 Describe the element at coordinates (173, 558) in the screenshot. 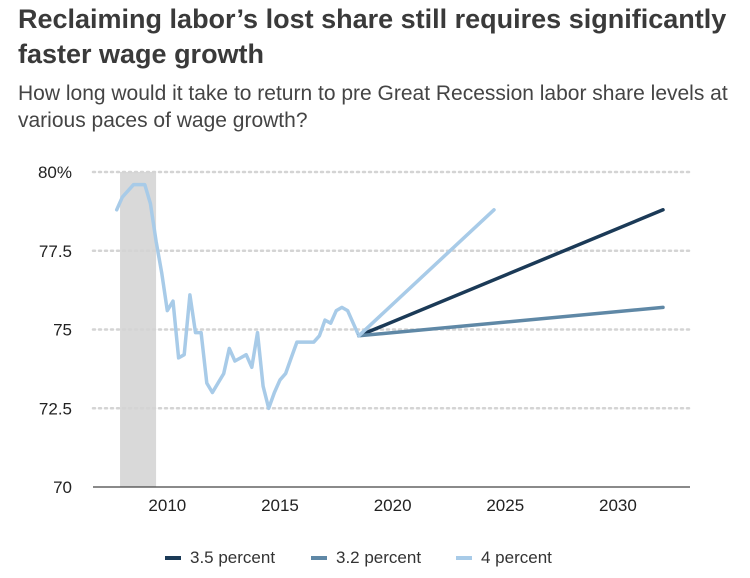

I see `legend-swatch-3-5-percent` at that location.